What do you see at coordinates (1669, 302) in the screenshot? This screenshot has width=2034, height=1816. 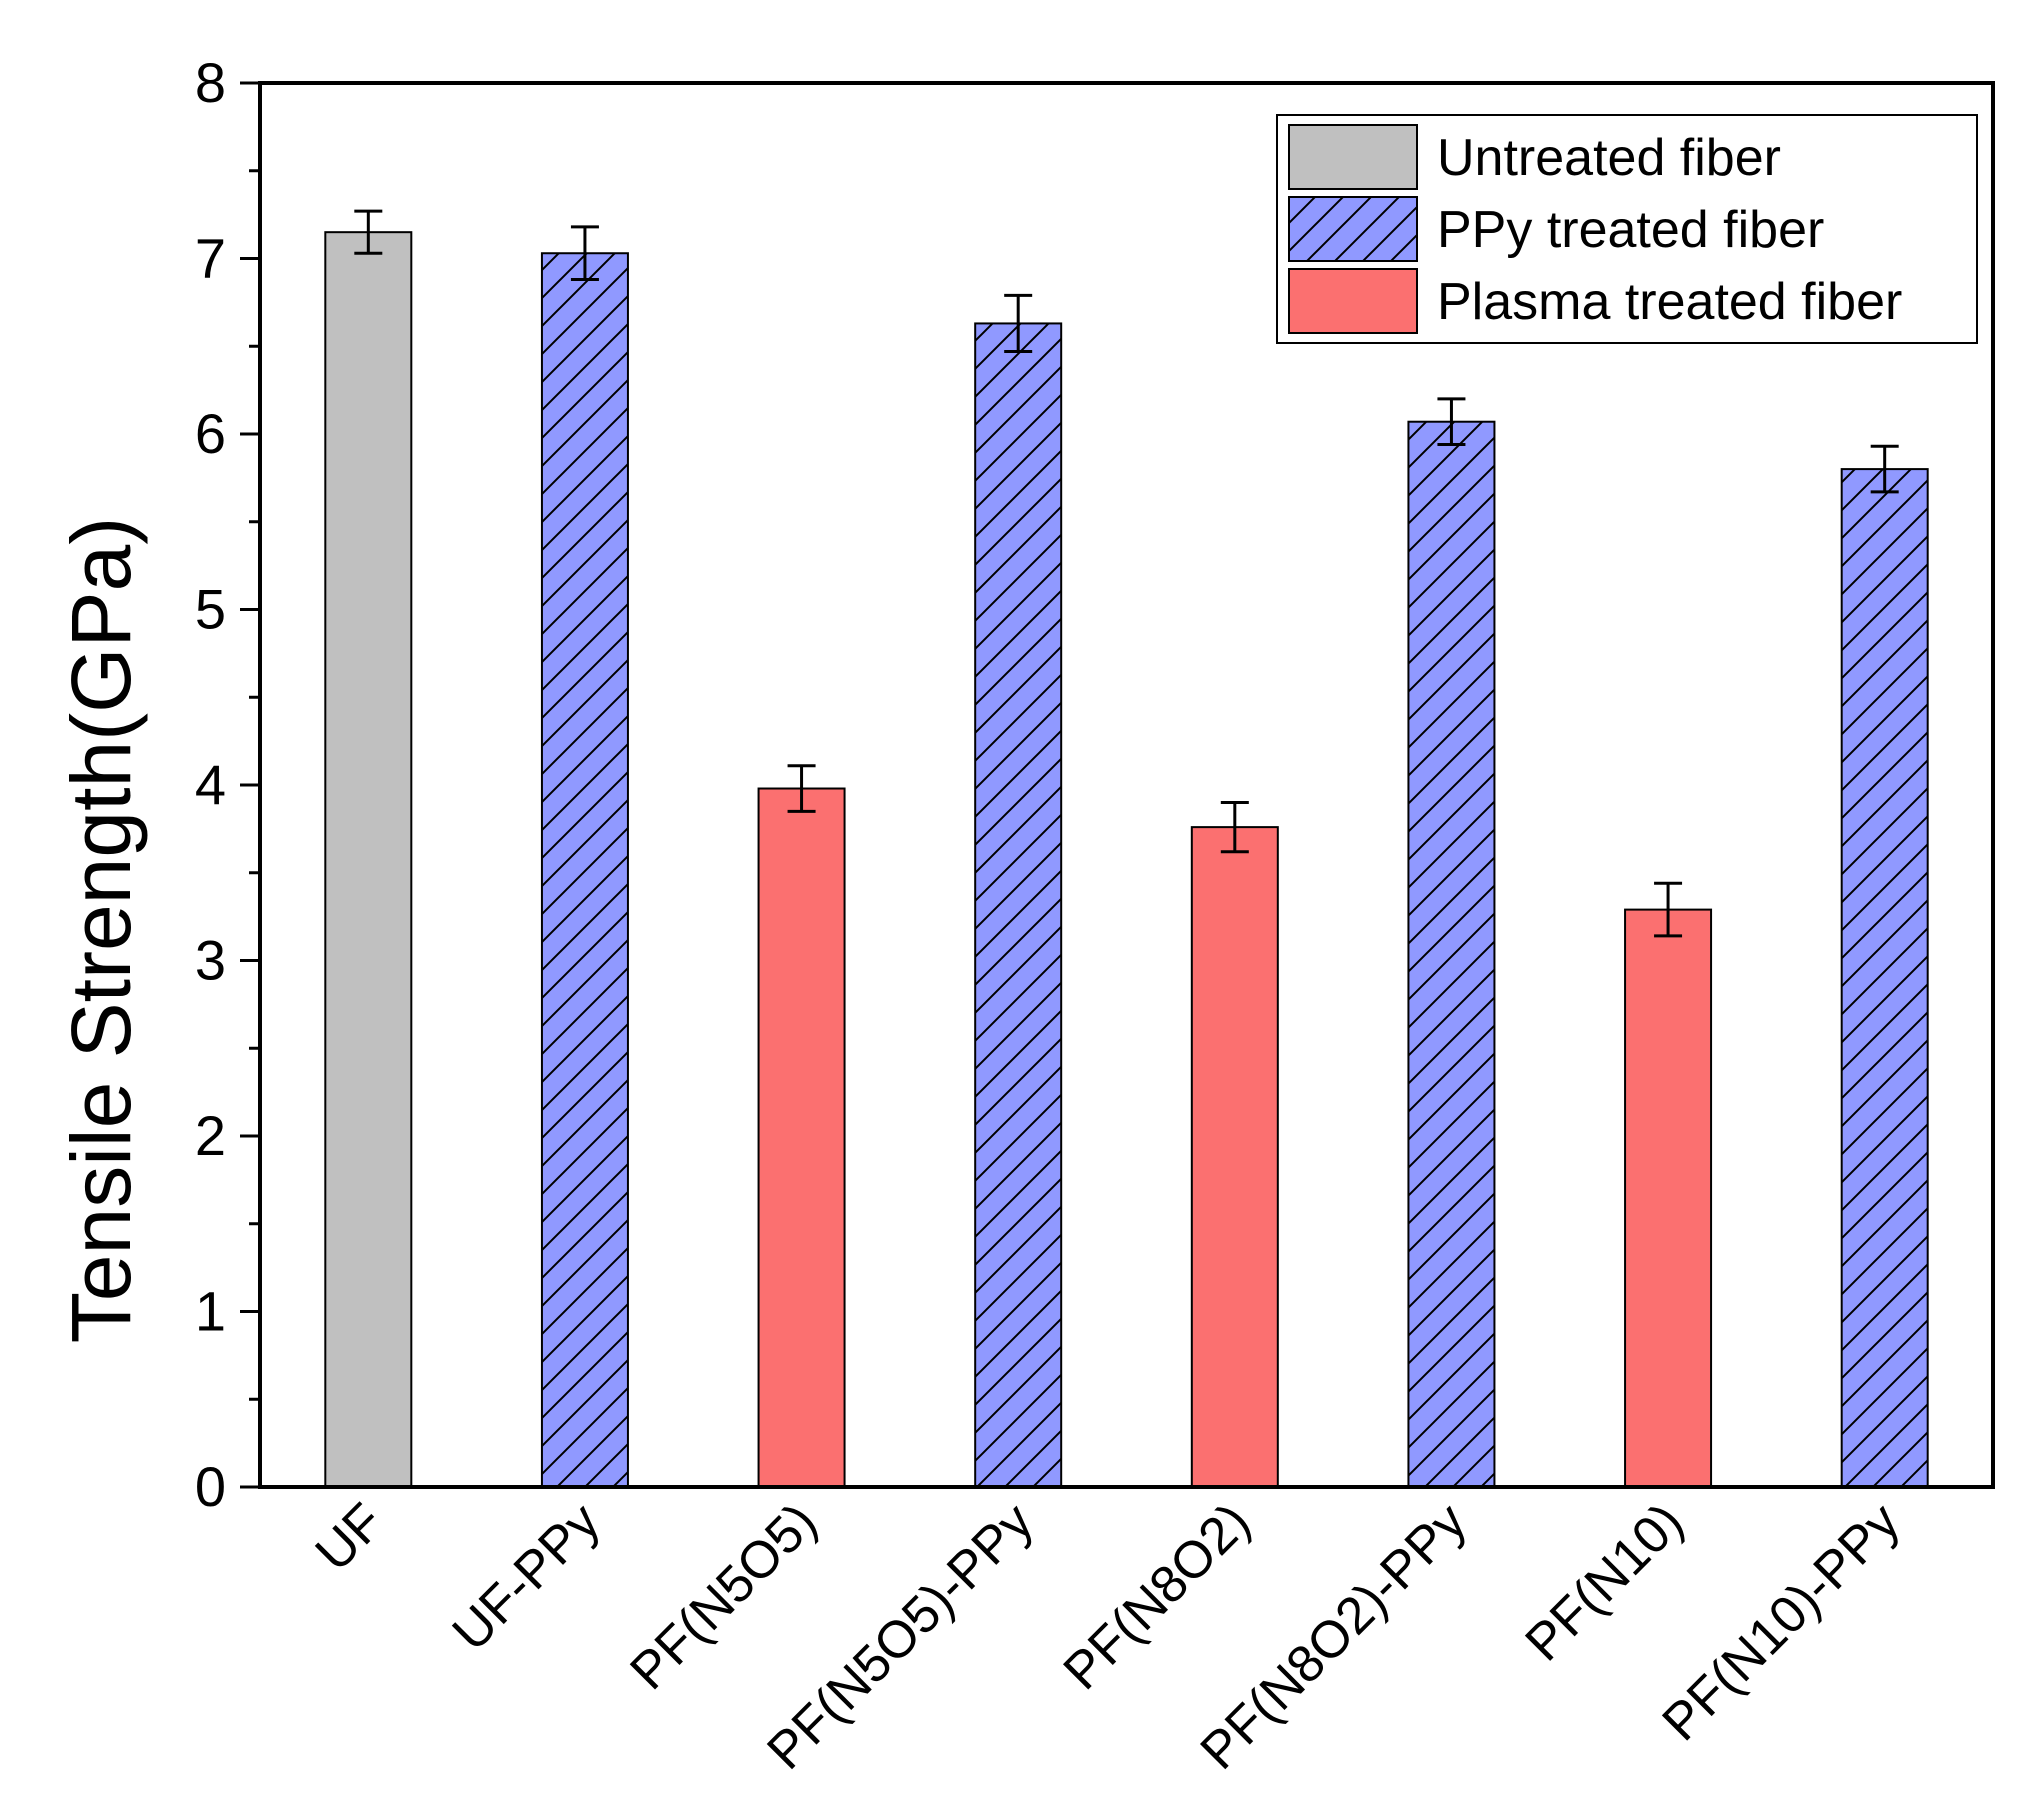 I see `legend-label-plasma: Plasma treated fiber` at bounding box center [1669, 302].